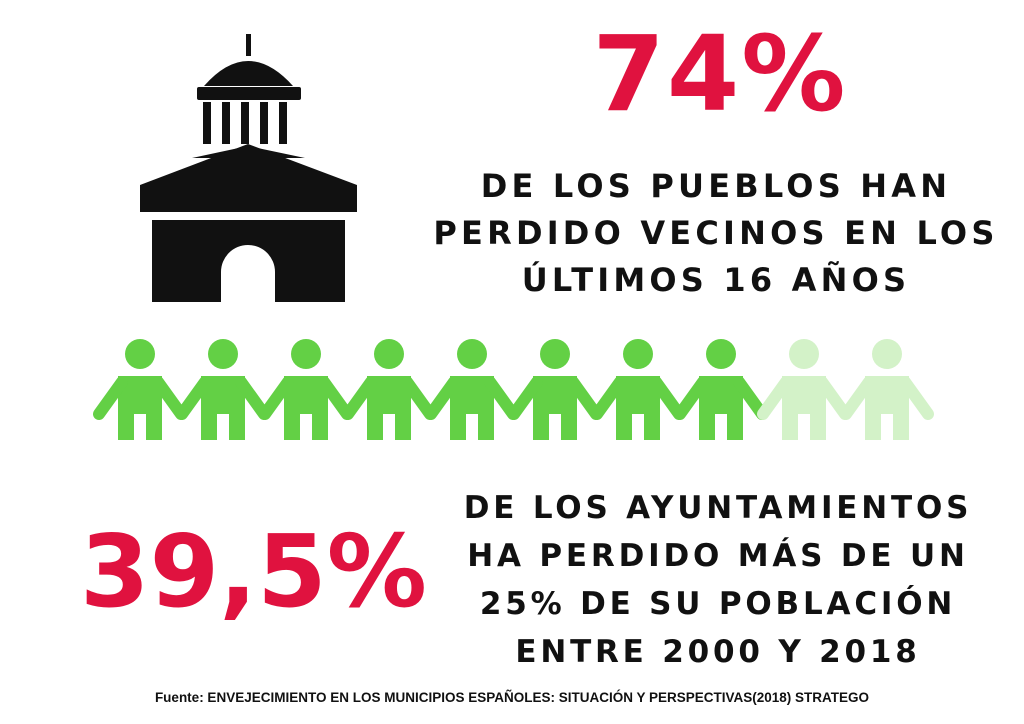 The image size is (1024, 724). I want to click on caption-line: DE LOS AYUNTAMIENTOS, so click(718, 508).